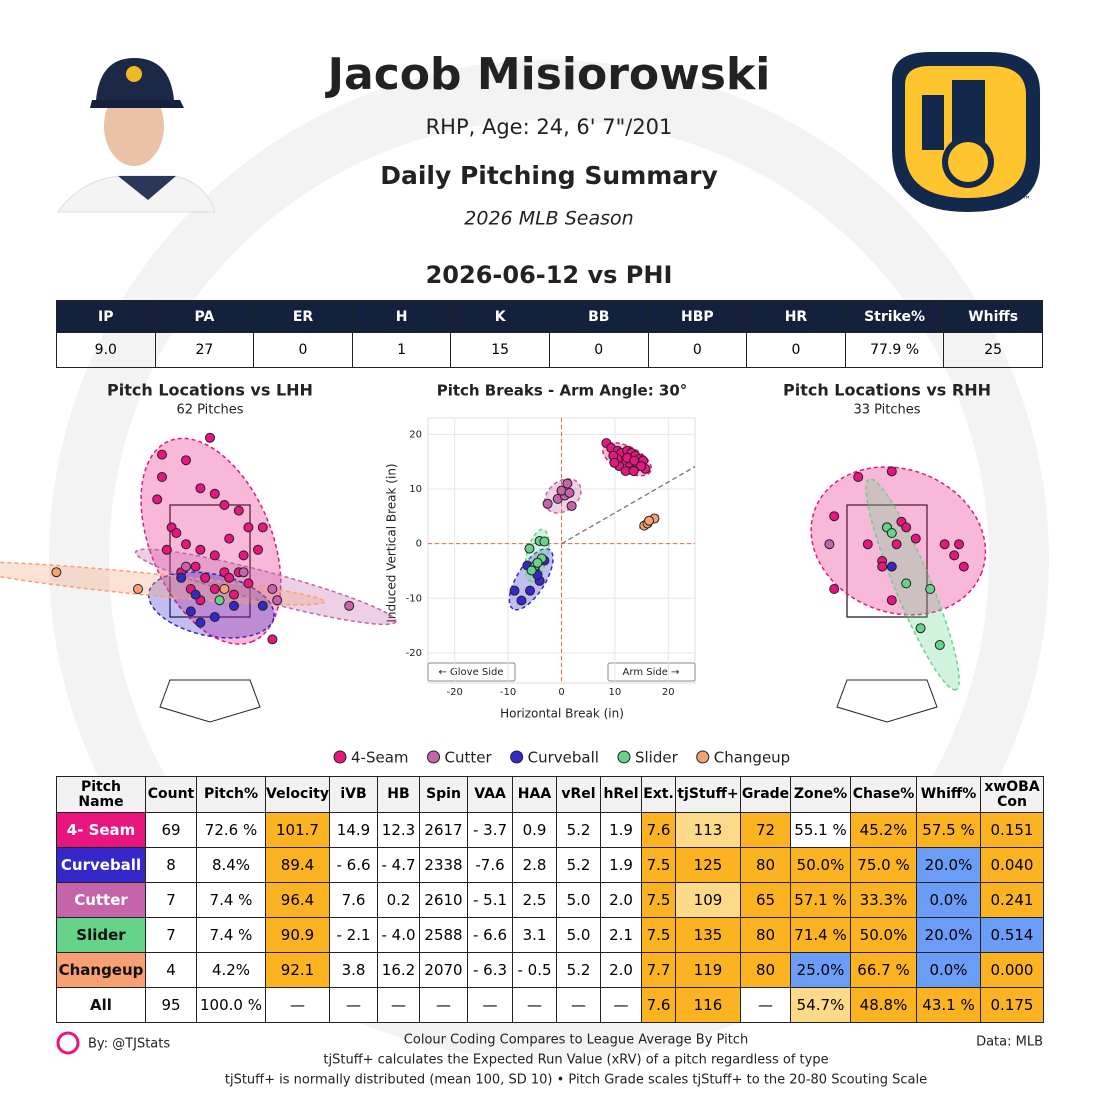 The image size is (1098, 1098). Describe the element at coordinates (883, 794) in the screenshot. I see `column-header: Chase%` at that location.